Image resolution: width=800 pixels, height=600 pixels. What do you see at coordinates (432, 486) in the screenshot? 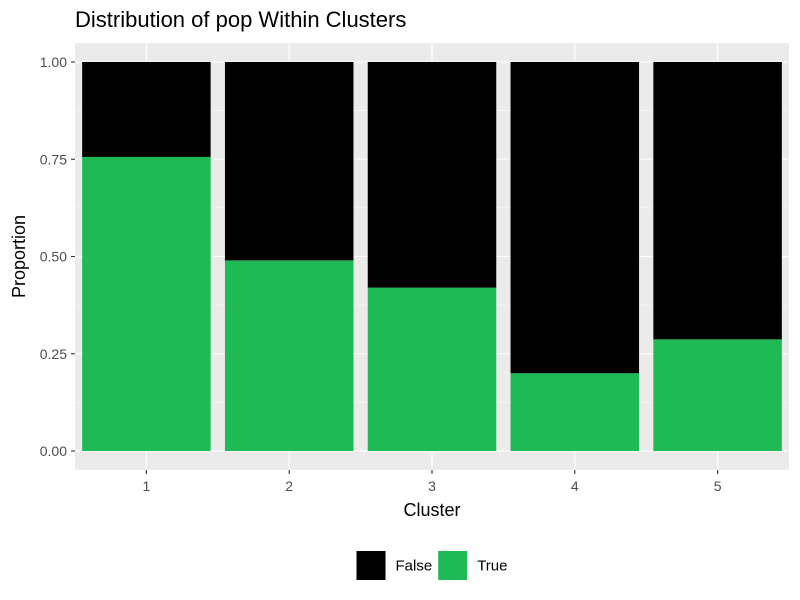
I see `x-tick-label: 3` at bounding box center [432, 486].